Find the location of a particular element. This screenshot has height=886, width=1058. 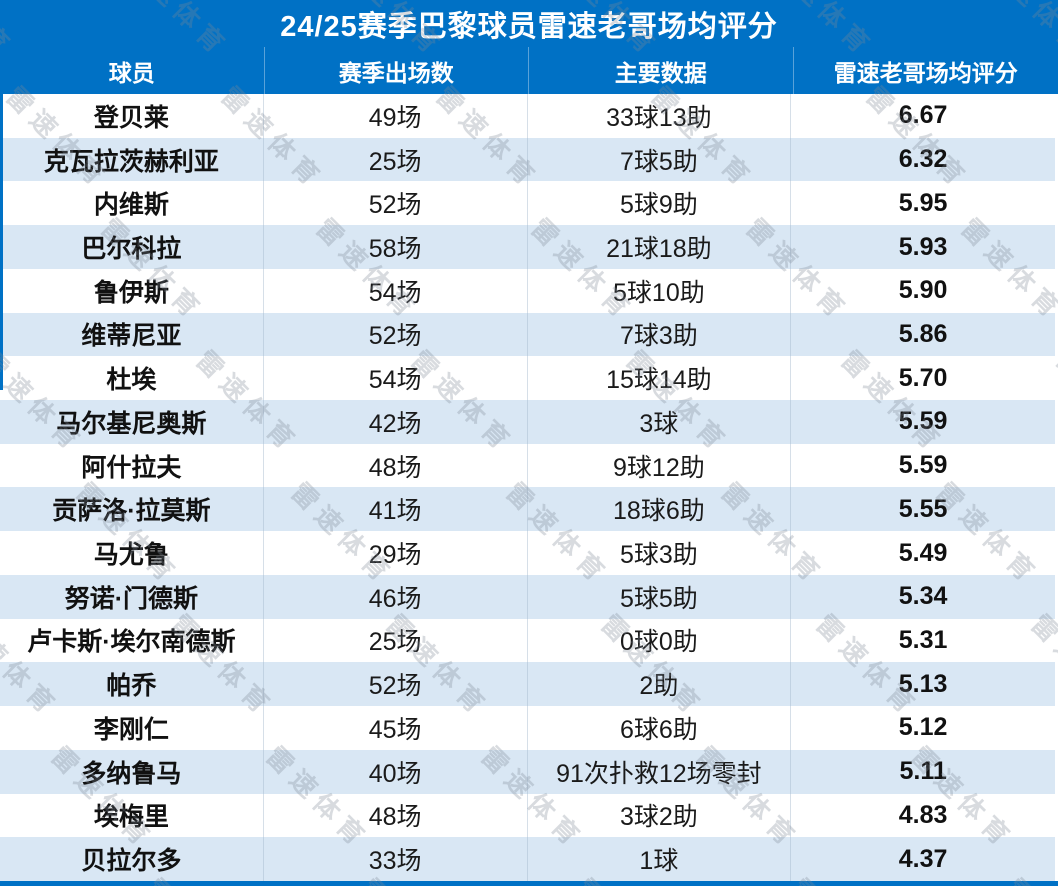

appearances-cell: 58场 is located at coordinates (396, 247).